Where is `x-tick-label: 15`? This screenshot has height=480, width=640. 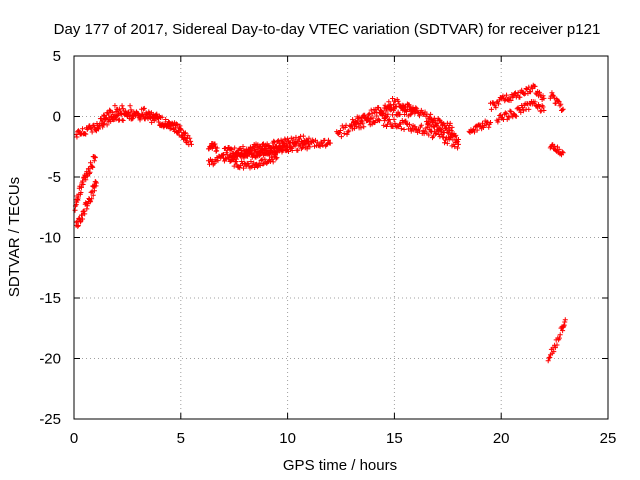 x-tick-label: 15 is located at coordinates (394, 438).